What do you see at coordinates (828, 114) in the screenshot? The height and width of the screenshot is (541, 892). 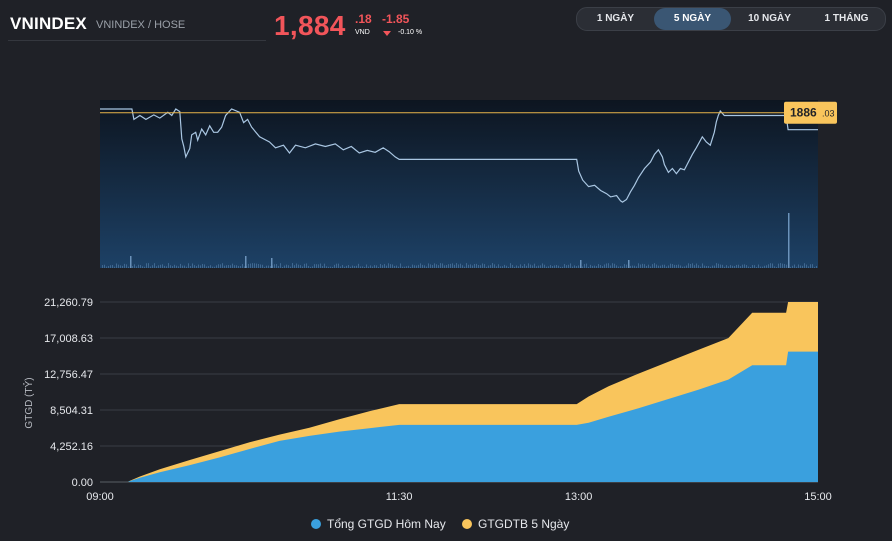 I see `reference-price-decimal: .03` at bounding box center [828, 114].